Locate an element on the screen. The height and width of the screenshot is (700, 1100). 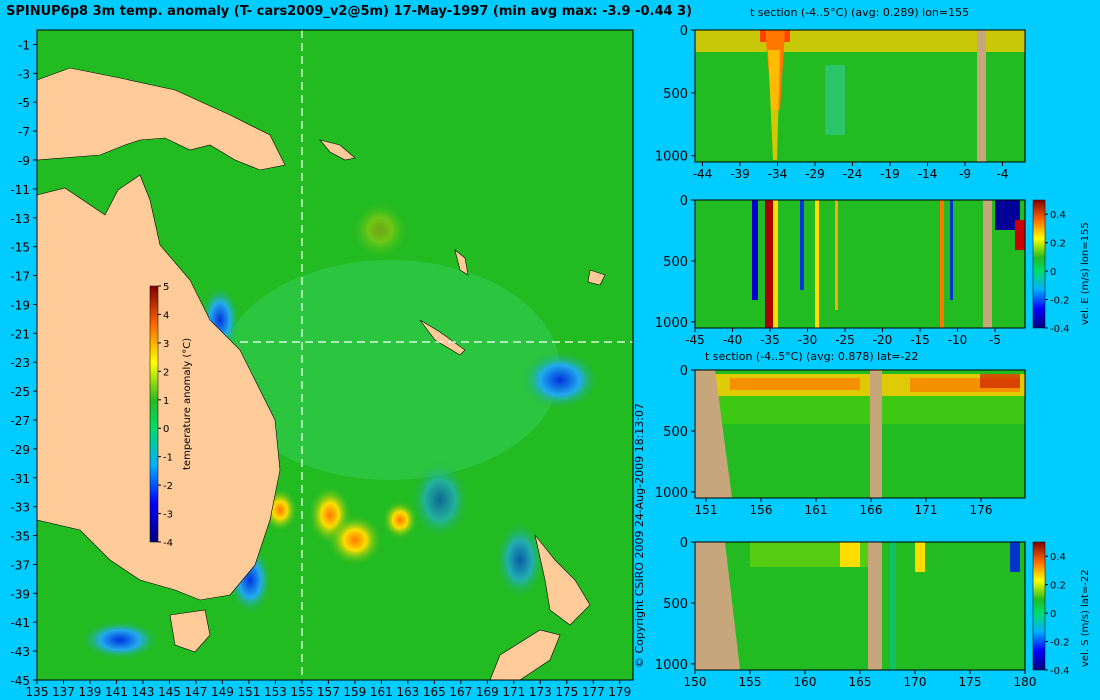
new-zealand-north is located at coordinates (562, 580).